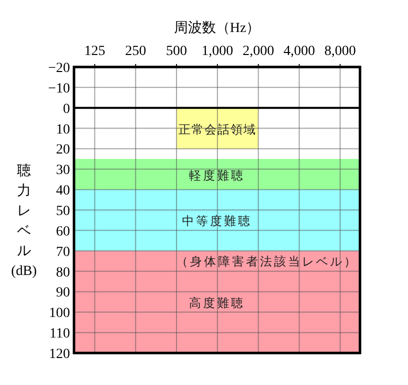 The height and width of the screenshot is (385, 408). Describe the element at coordinates (59, 88) in the screenshot. I see `y-tick-label: −10` at that location.